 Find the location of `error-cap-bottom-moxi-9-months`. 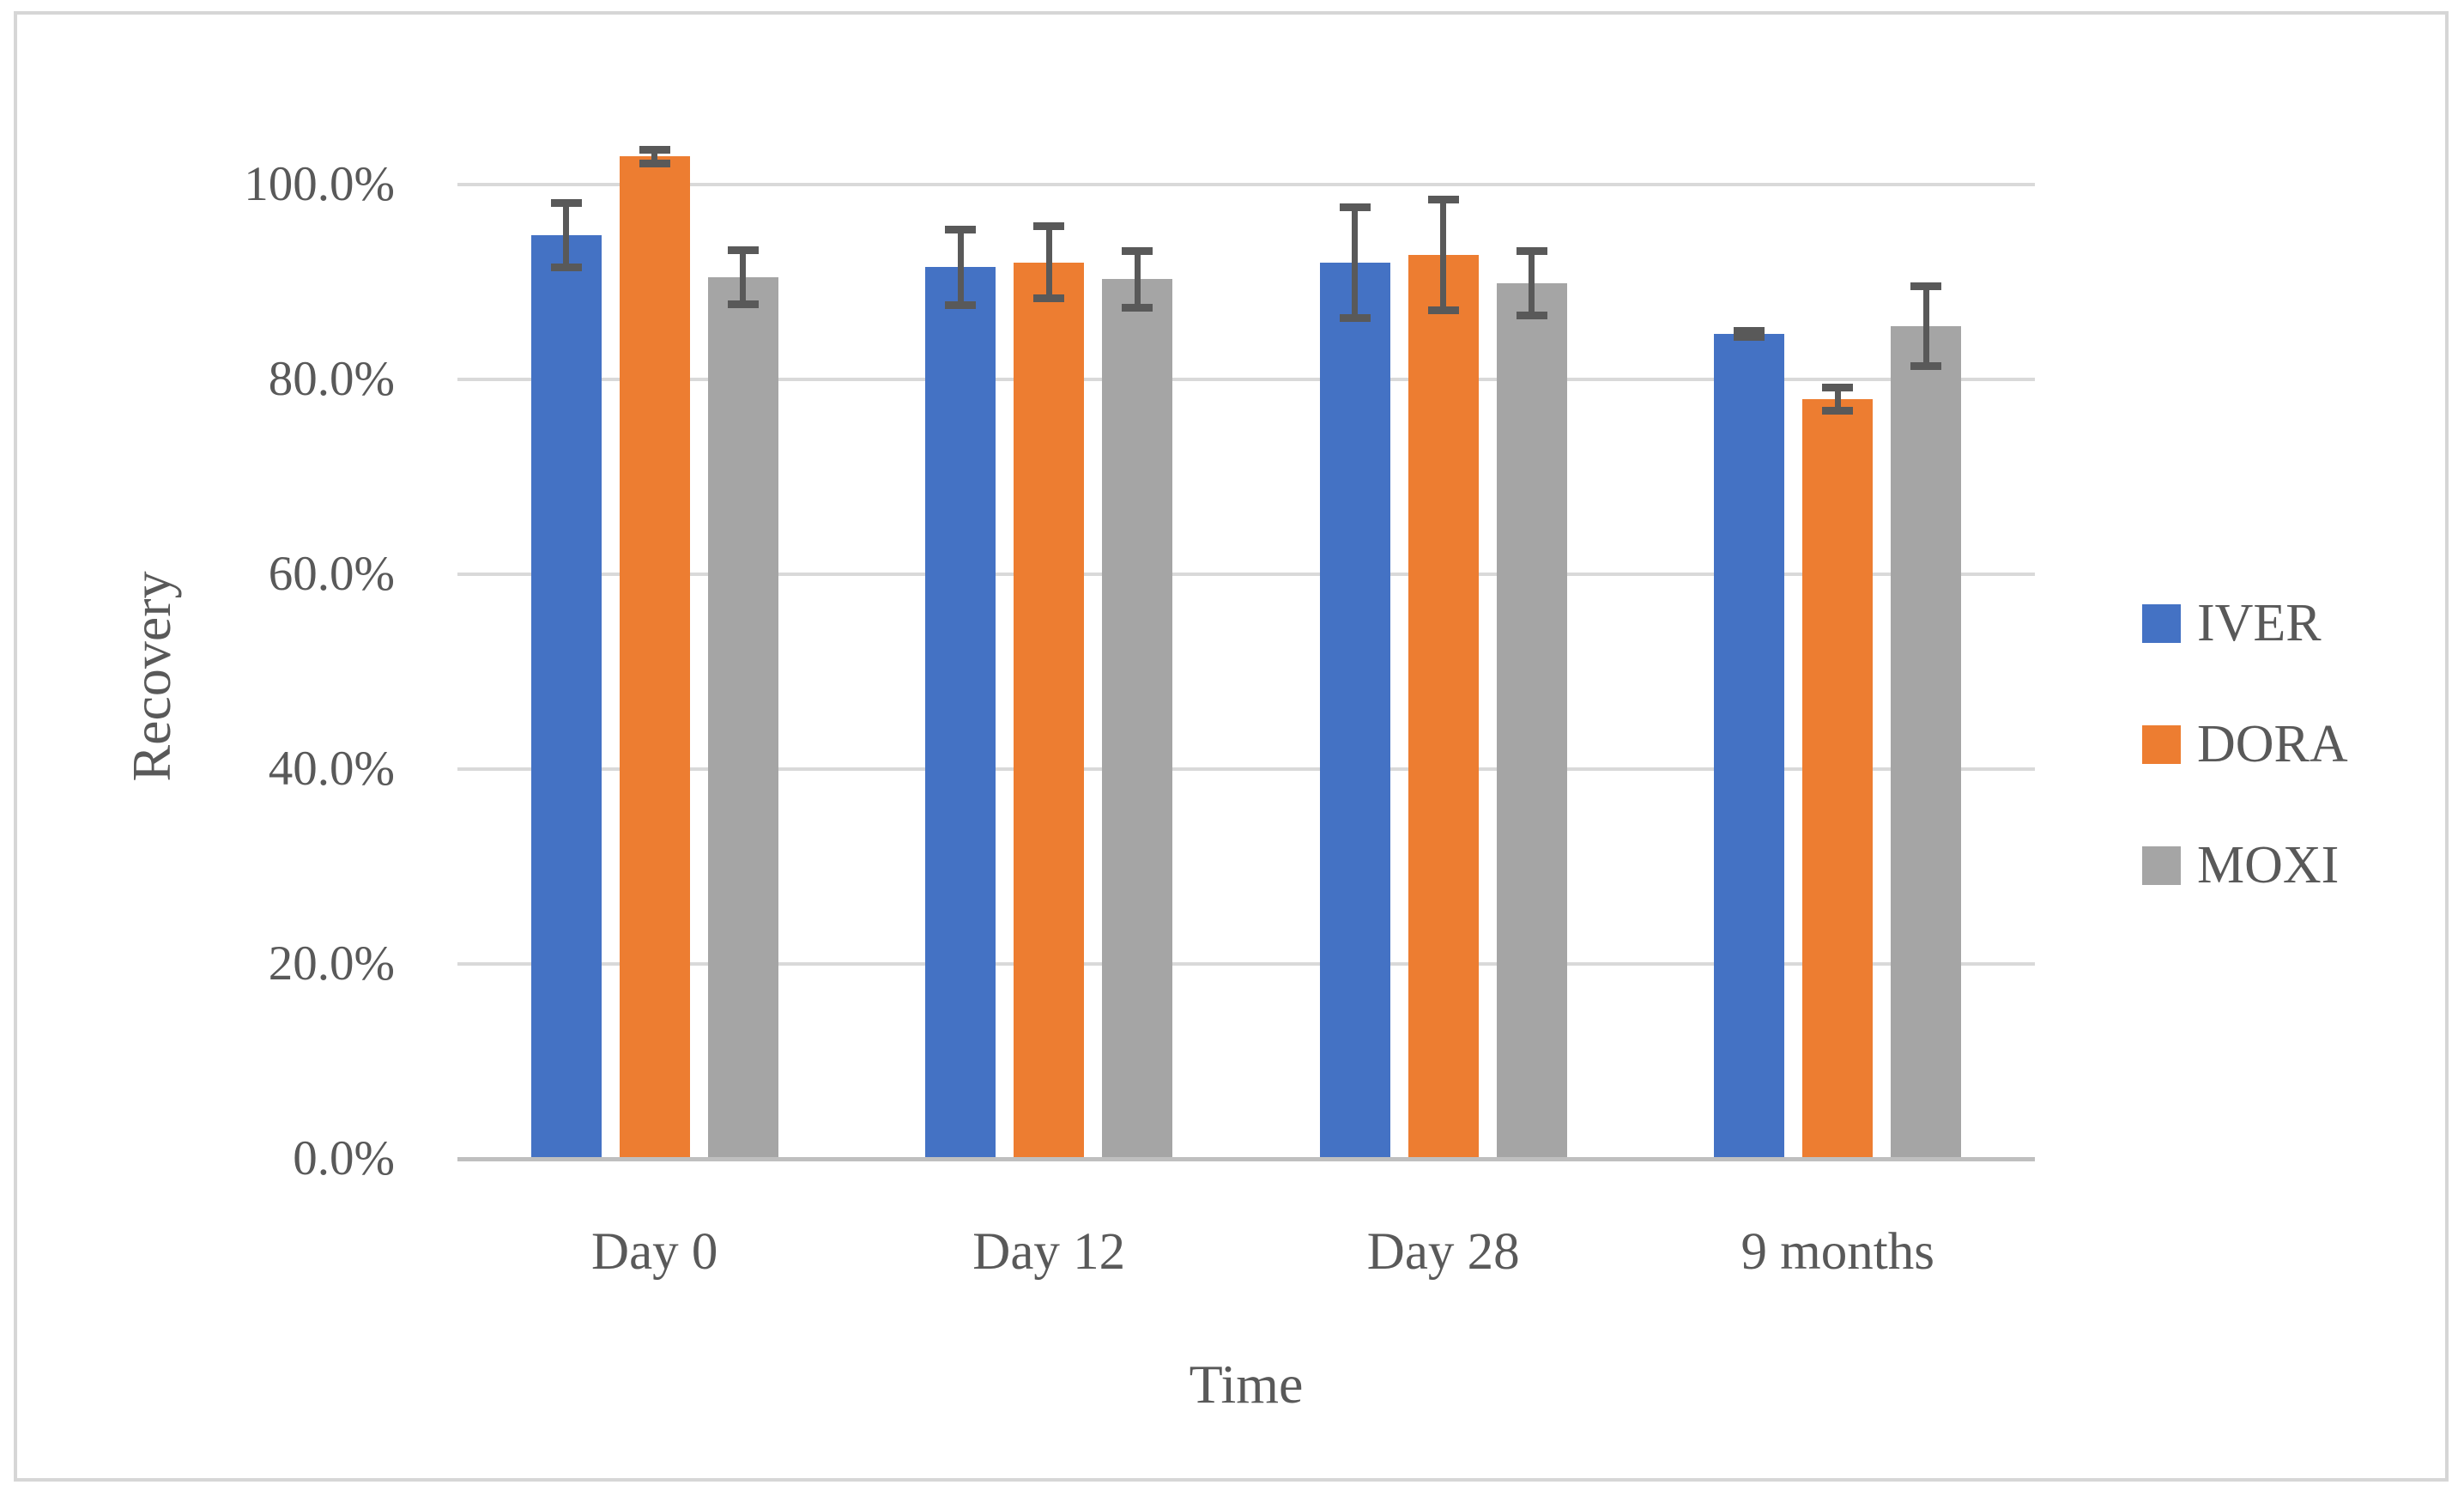

error-cap-bottom-moxi-9-months is located at coordinates (1926, 365).